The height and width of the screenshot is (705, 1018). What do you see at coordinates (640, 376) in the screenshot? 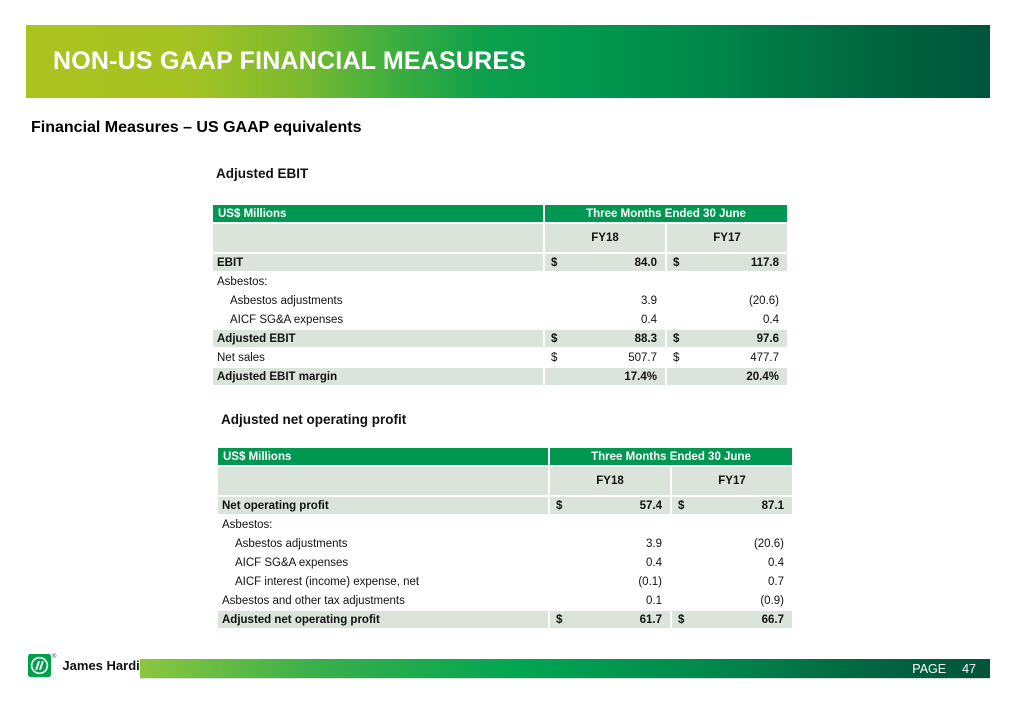
I see `value: 17.4%` at bounding box center [640, 376].